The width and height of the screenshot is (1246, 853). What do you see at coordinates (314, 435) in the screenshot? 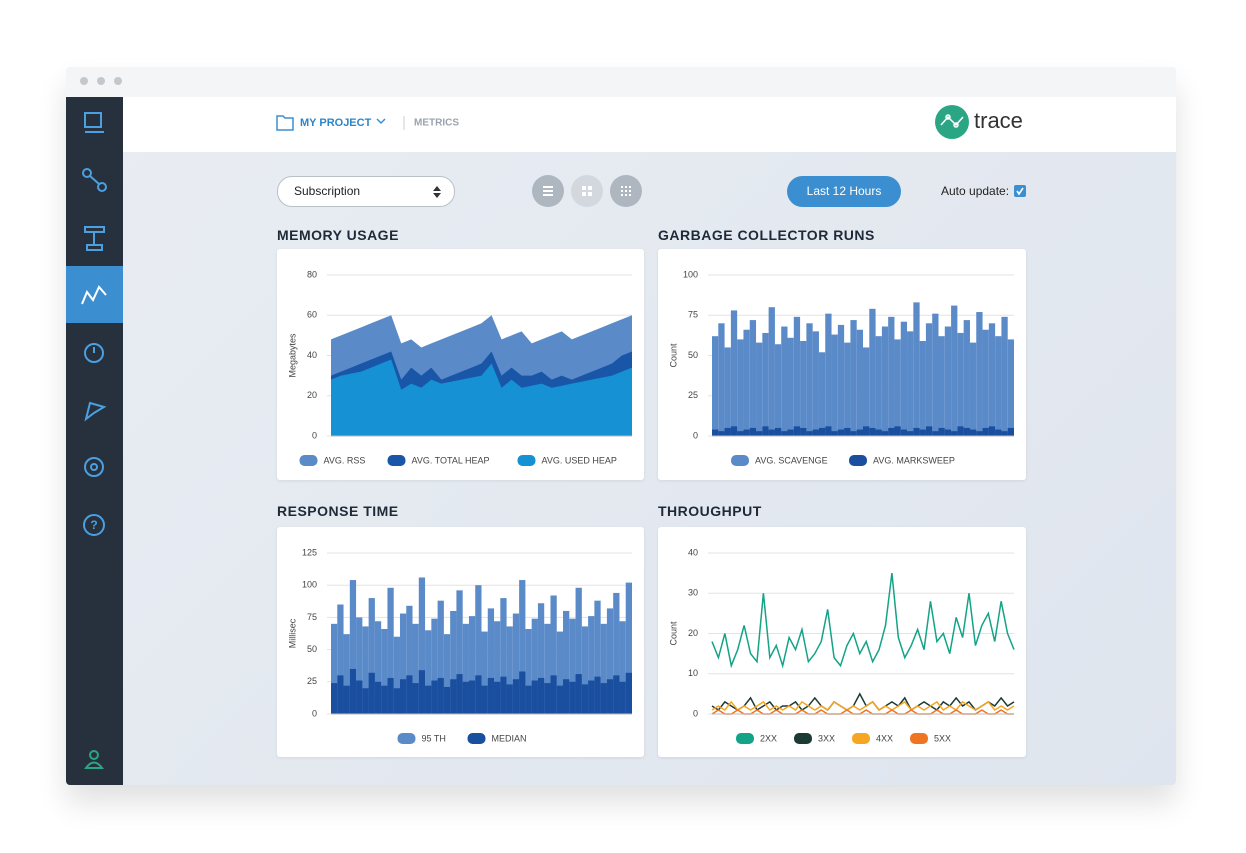
I see `y-tick-label: 0` at bounding box center [314, 435].